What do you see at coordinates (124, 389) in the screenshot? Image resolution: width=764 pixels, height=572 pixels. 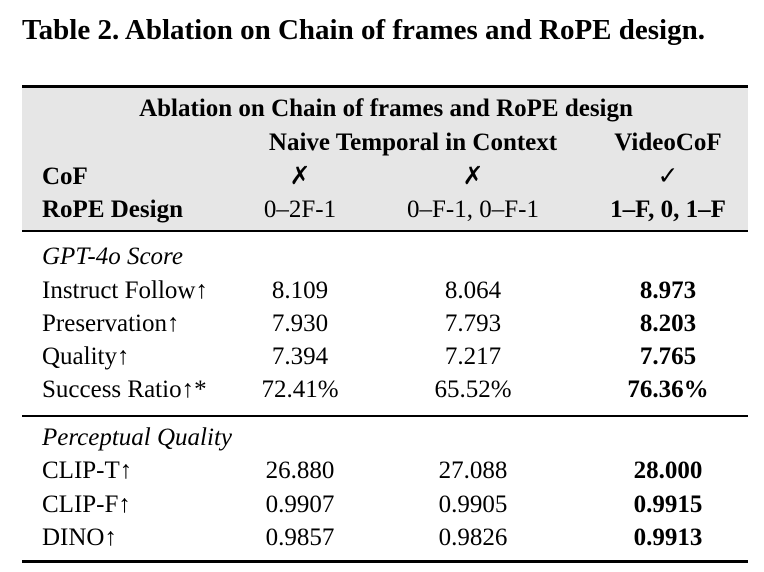 I see `row-label: Success Ratio↑*` at bounding box center [124, 389].